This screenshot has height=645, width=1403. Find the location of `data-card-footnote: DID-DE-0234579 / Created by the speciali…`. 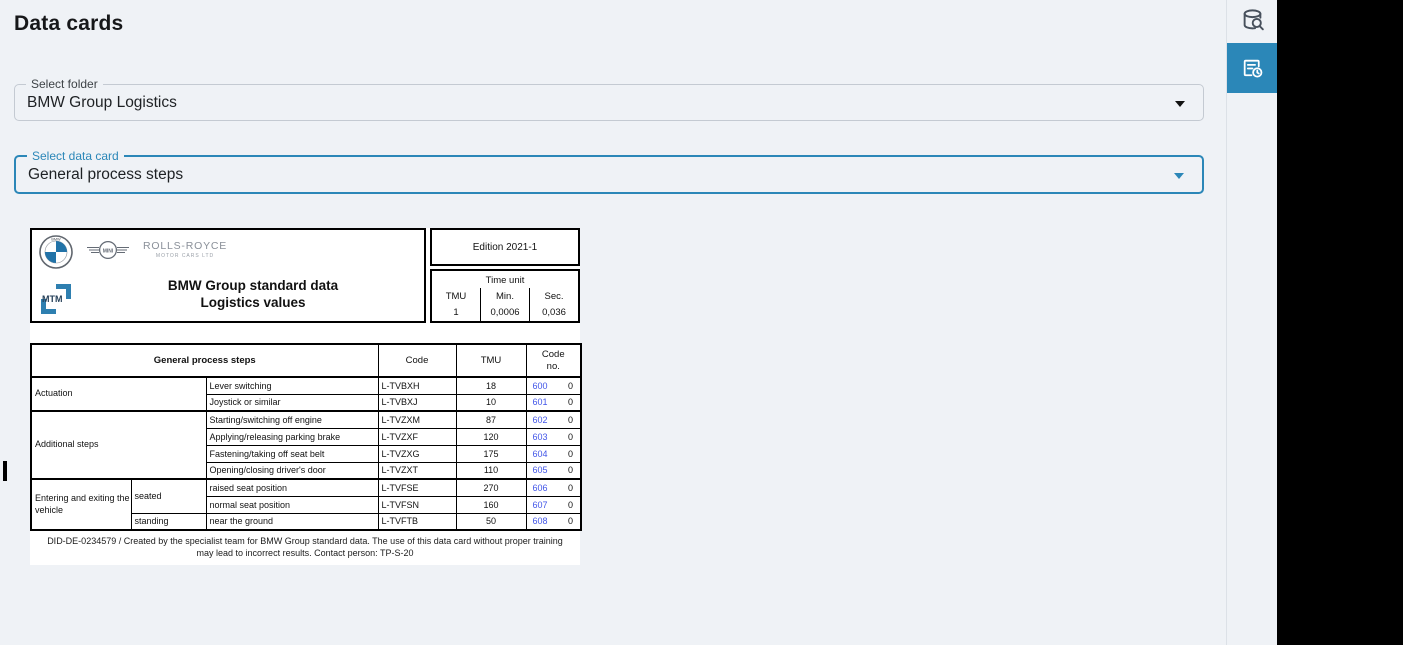

data-card-footnote: DID-DE-0234579 / Created by the speciali… is located at coordinates (305, 547).